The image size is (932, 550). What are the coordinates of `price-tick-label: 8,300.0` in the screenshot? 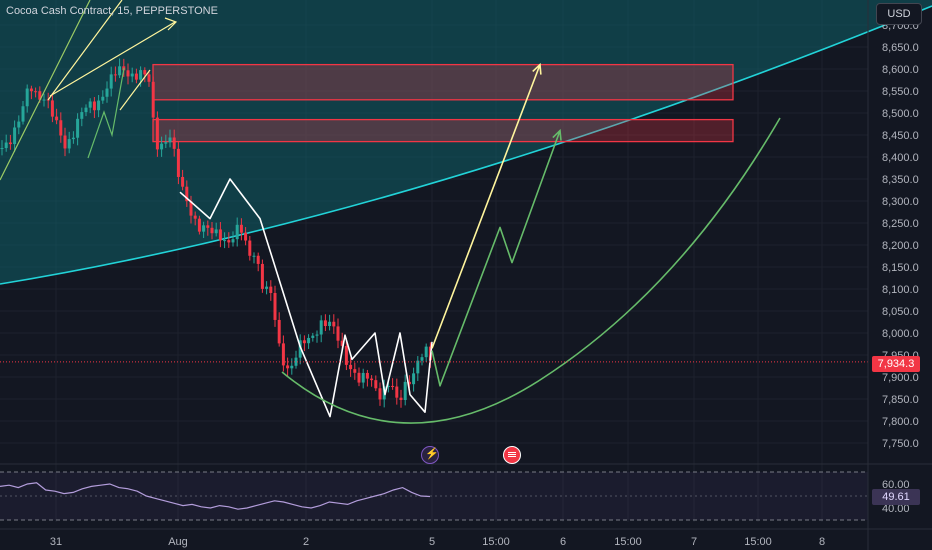 It's located at (900, 202).